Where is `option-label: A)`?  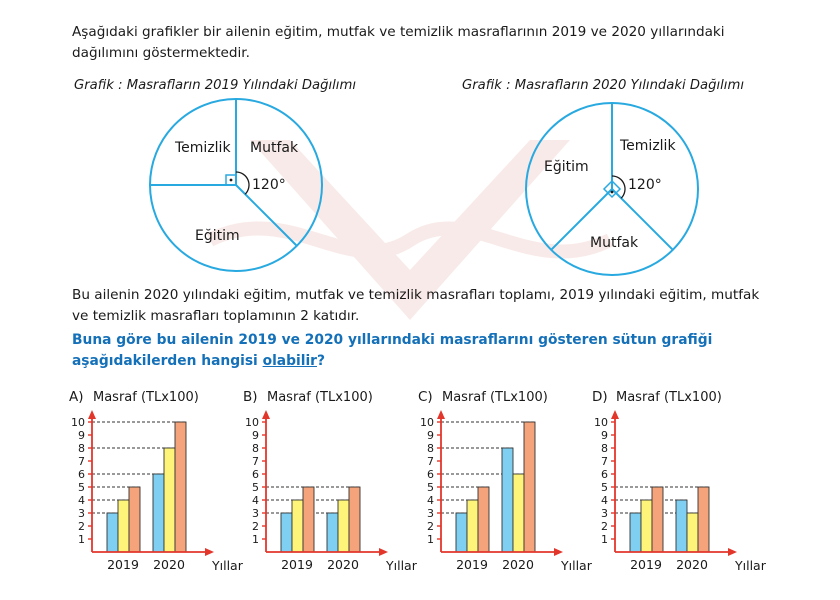 option-label: A) is located at coordinates (76, 397).